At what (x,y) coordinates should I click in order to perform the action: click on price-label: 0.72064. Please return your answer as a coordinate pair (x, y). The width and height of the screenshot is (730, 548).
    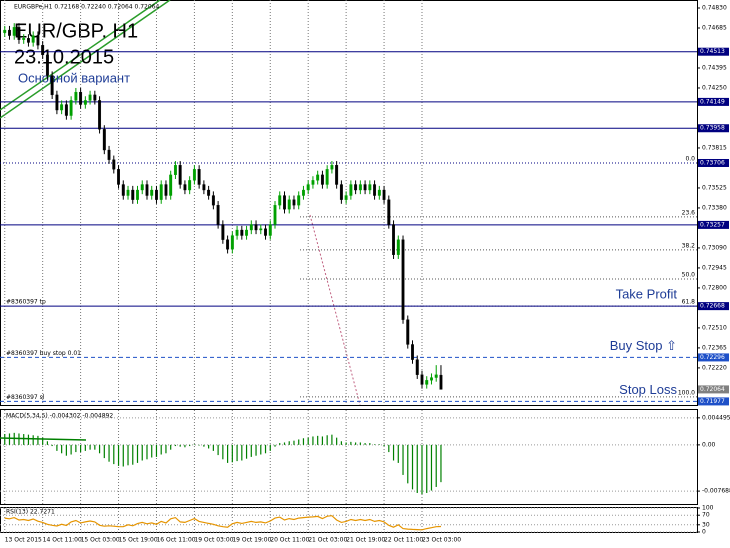
    Looking at the image, I should click on (712, 389).